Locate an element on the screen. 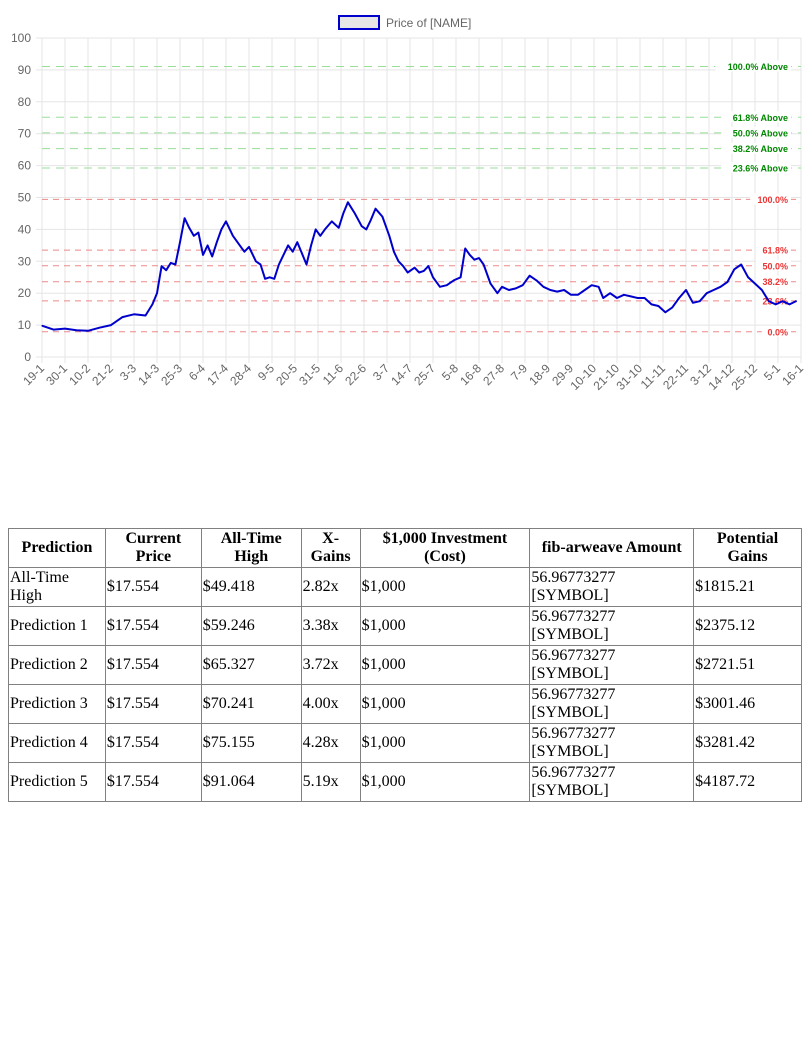 The height and width of the screenshot is (1060, 810). cell-target-price: $91.064 is located at coordinates (251, 782).